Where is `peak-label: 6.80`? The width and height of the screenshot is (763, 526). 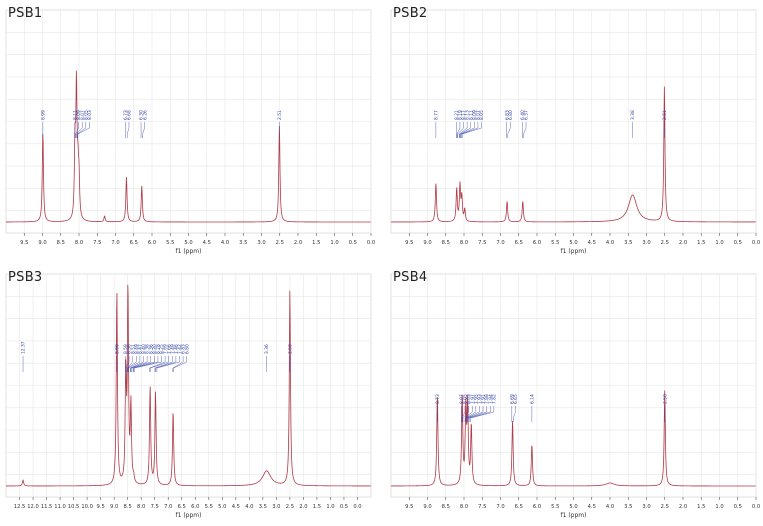
peak-label: 6.80 is located at coordinates (187, 349).